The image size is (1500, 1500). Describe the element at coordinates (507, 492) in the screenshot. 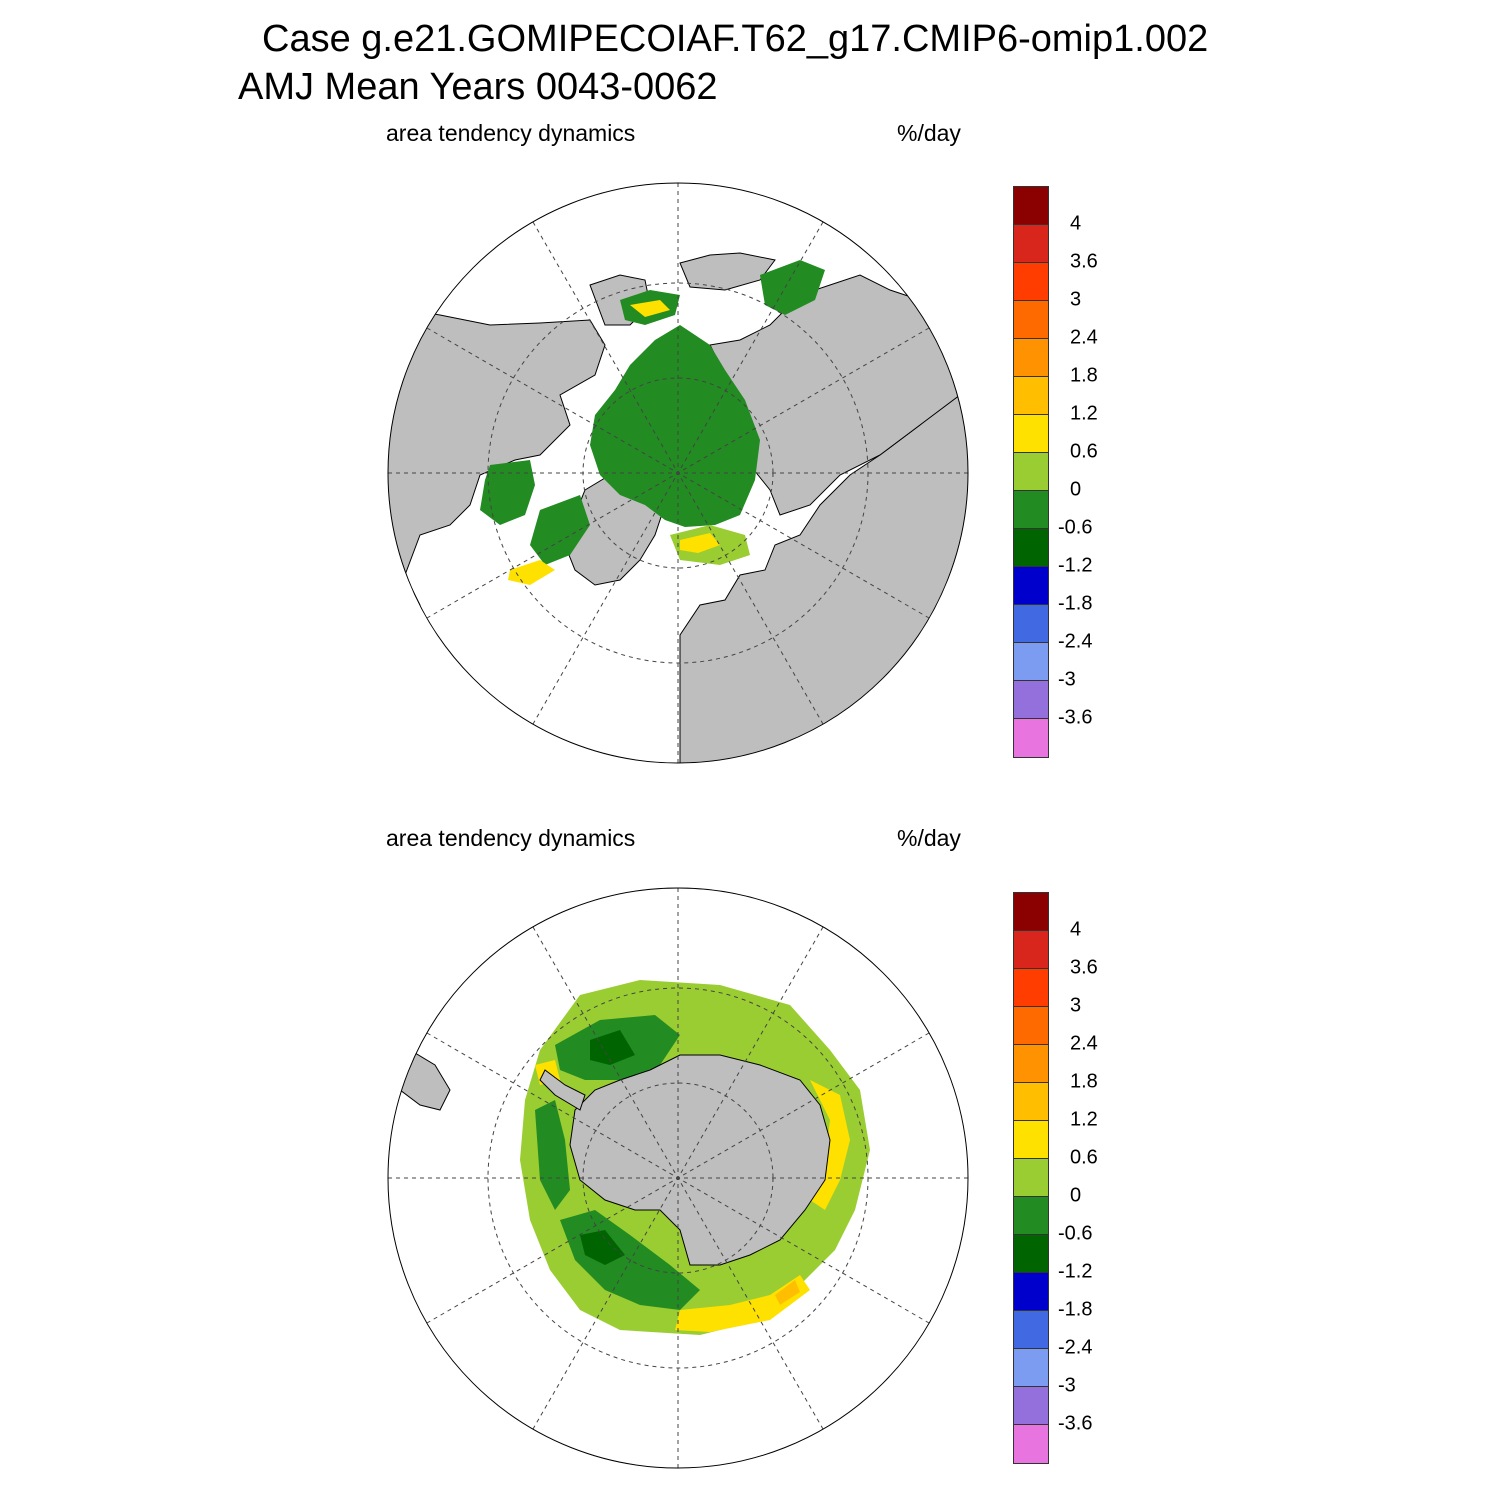

I see `north-ice-hudson-bay` at that location.